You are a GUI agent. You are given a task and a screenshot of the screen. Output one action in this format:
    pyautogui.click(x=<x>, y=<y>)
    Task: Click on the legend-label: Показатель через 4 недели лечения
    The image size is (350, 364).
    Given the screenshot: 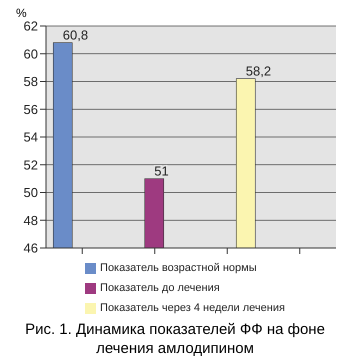 What is the action you would take?
    pyautogui.click(x=192, y=308)
    